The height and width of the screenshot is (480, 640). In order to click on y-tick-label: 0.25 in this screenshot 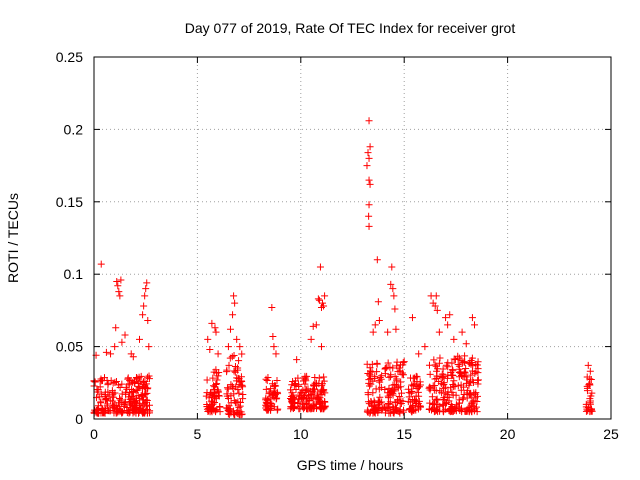, I will do `click(69, 57)`.